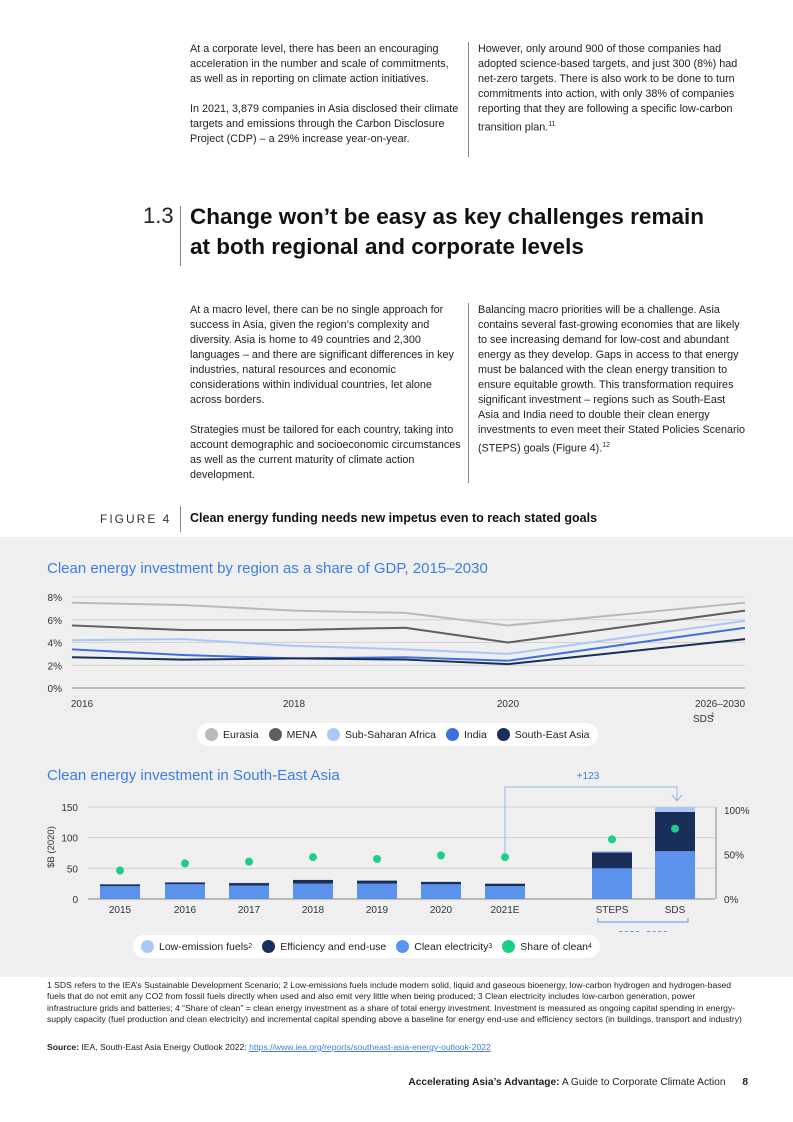 This screenshot has height=1122, width=793. I want to click on legend-label: Clean electricity, so click(451, 946).